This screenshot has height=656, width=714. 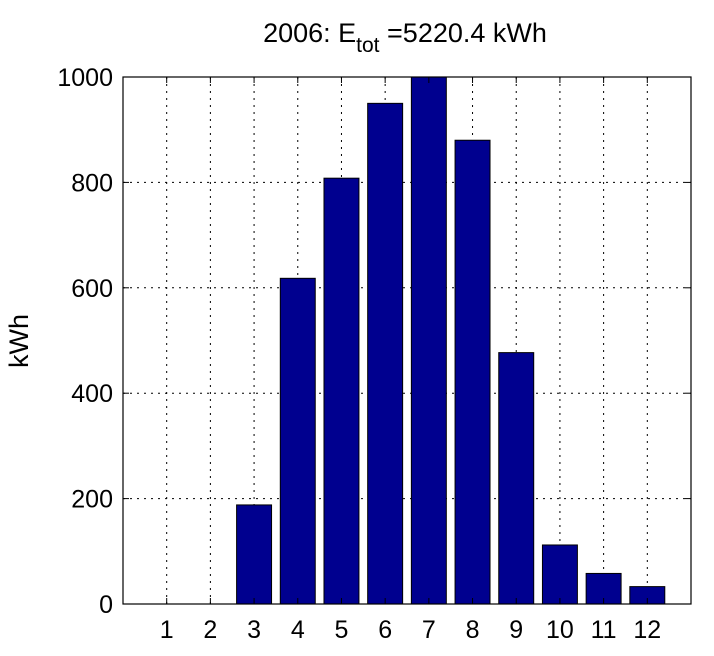 I want to click on x-tick-label-8: 8, so click(x=473, y=630).